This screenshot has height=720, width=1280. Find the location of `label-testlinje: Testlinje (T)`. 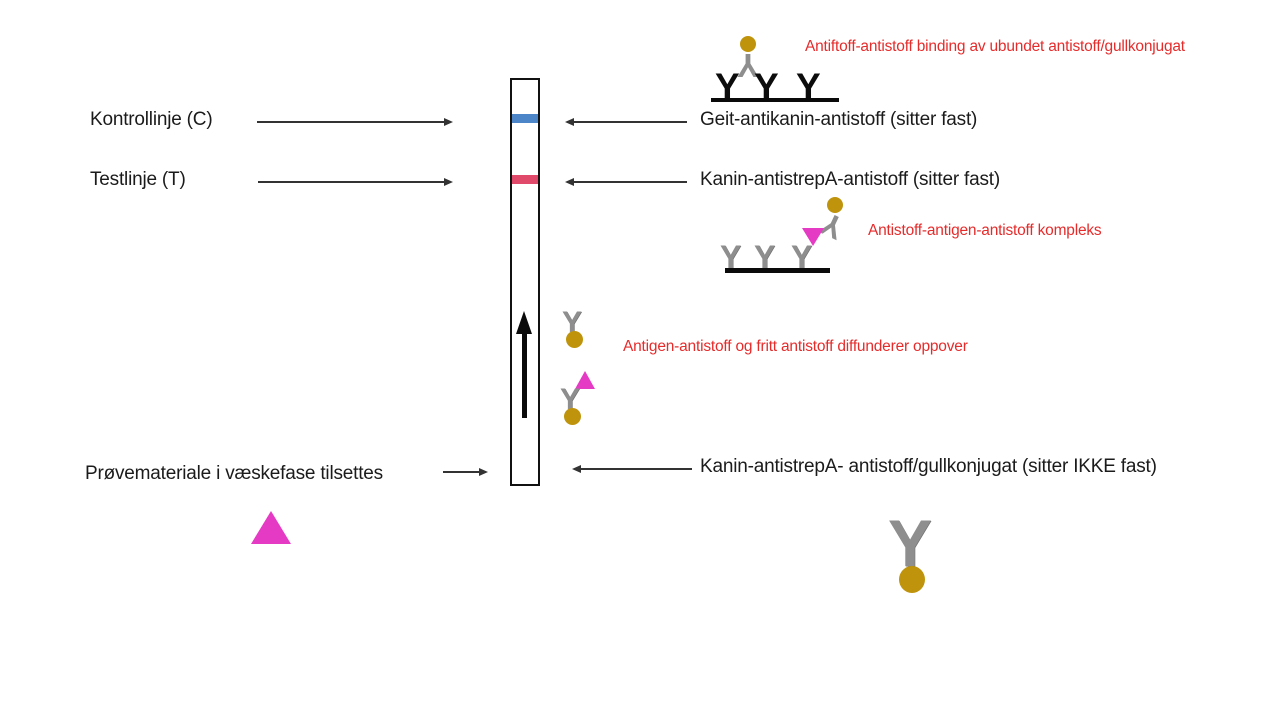

label-testlinje: Testlinje (T) is located at coordinates (138, 179).